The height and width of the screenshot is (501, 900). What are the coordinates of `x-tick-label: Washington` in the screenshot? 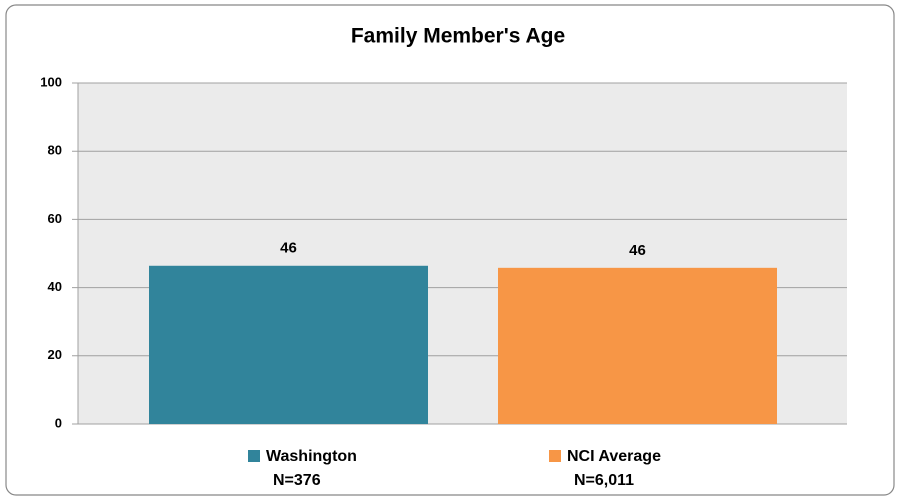 It's located at (311, 456).